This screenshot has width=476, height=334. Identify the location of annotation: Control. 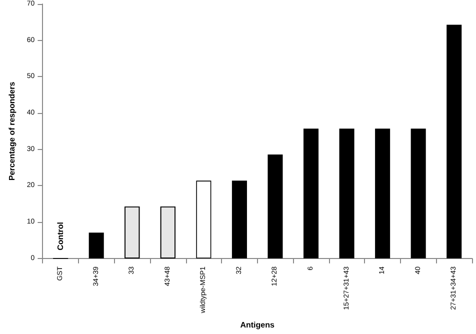
(61, 236).